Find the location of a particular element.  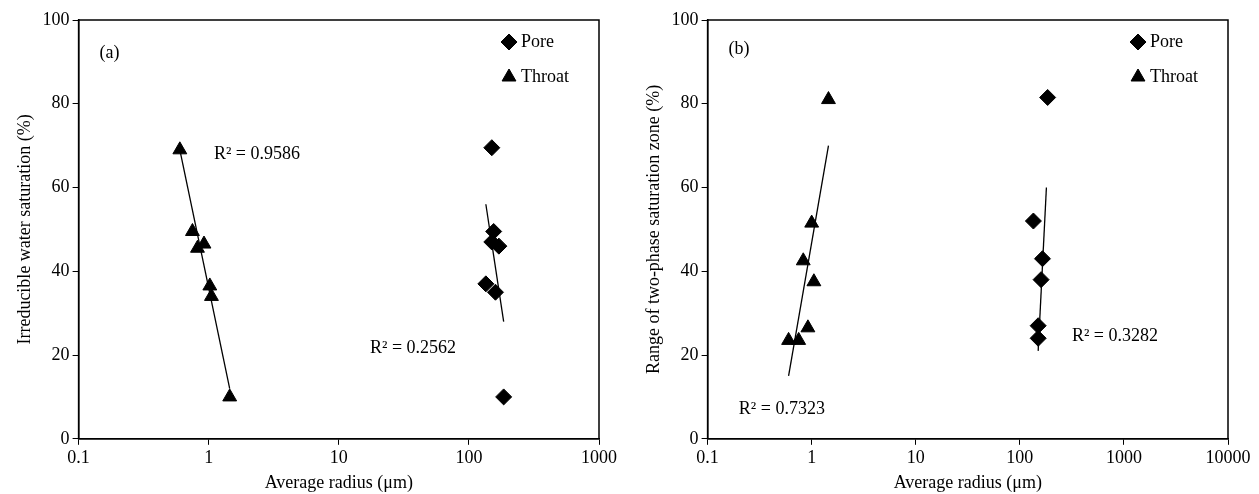

annotation: R² = 0.3282 is located at coordinates (1114, 334).